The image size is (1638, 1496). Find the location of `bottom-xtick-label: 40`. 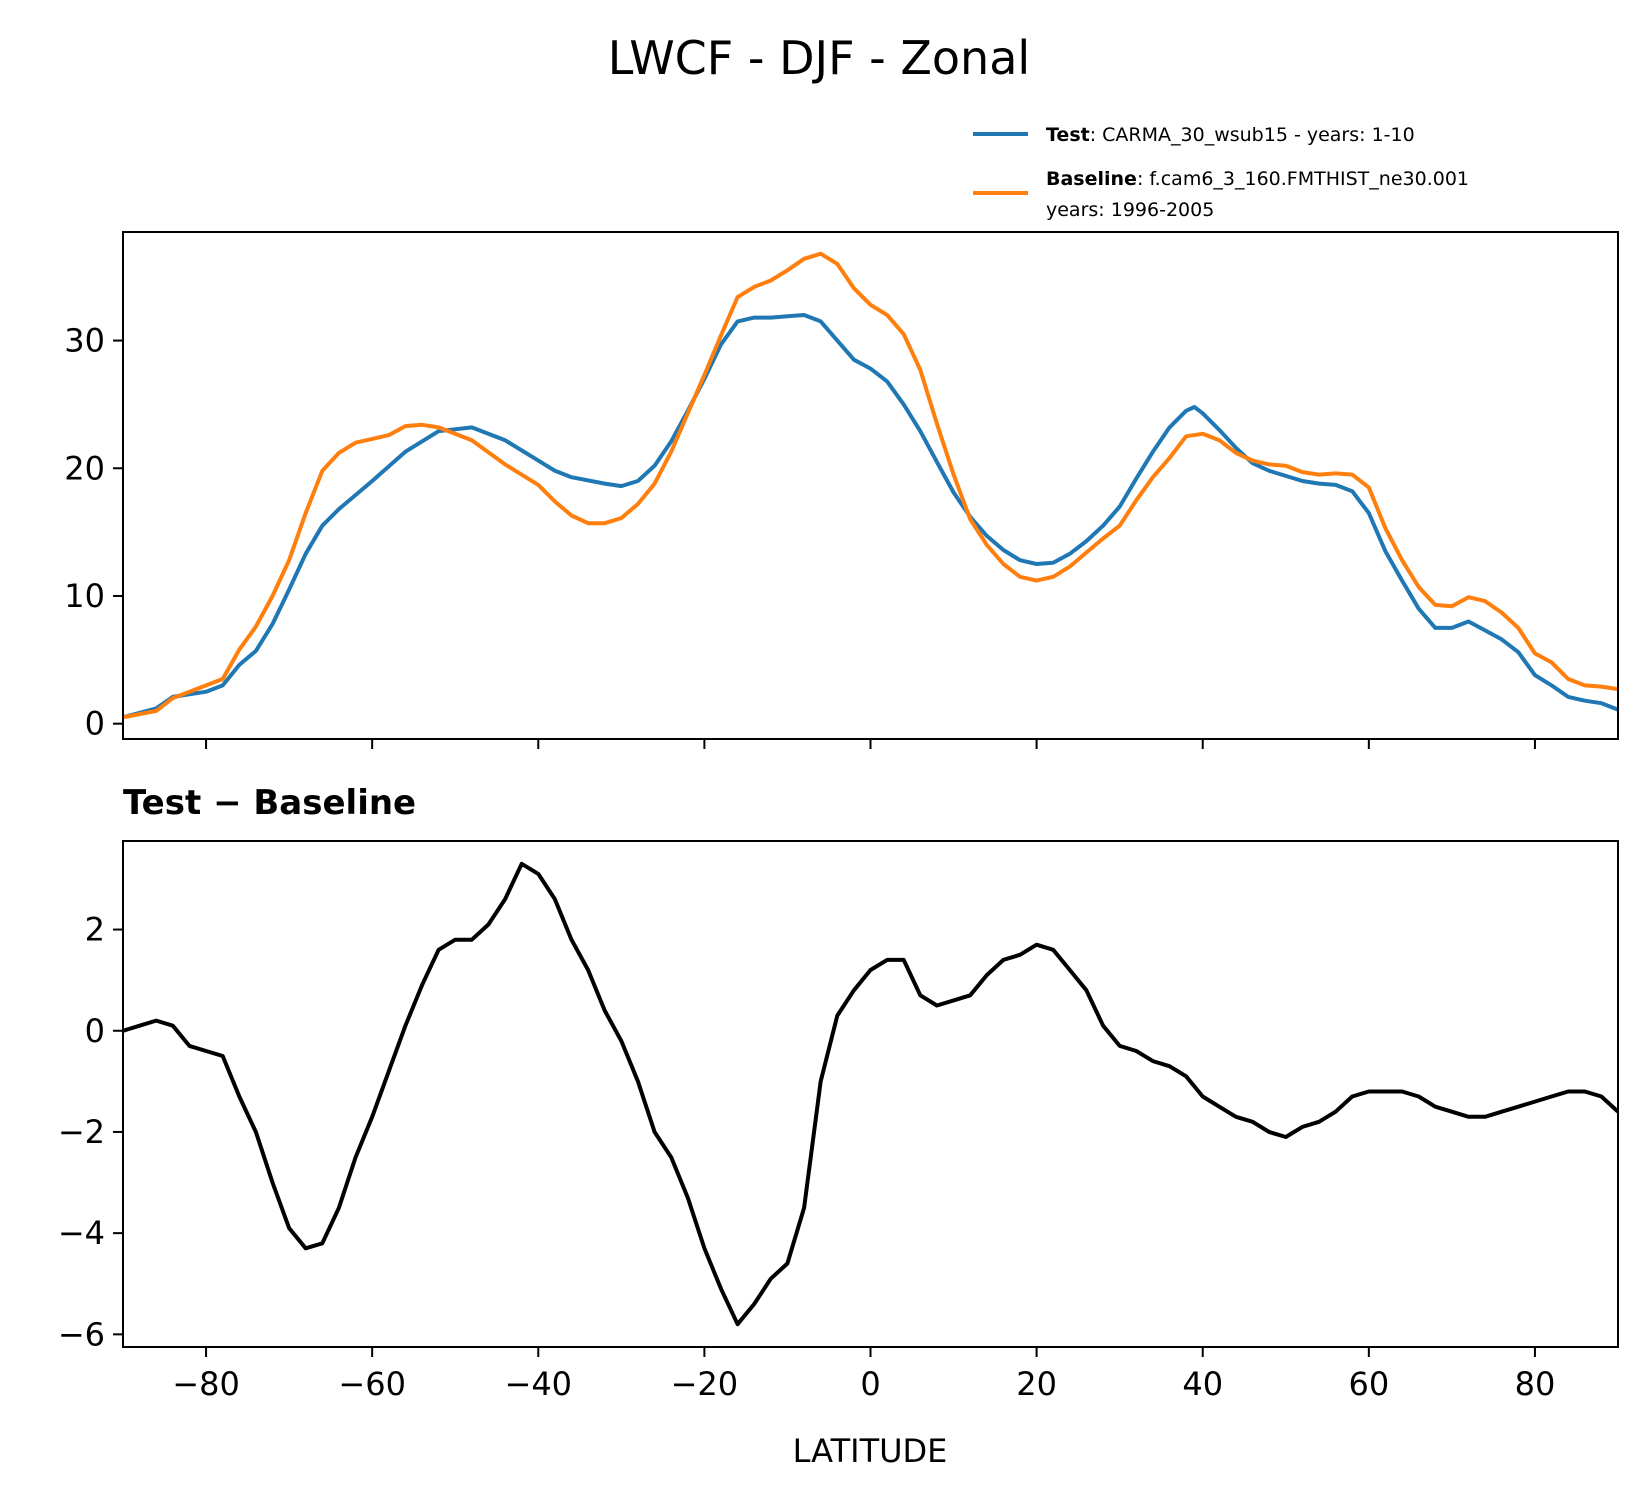

bottom-xtick-label: 40 is located at coordinates (1202, 1384).